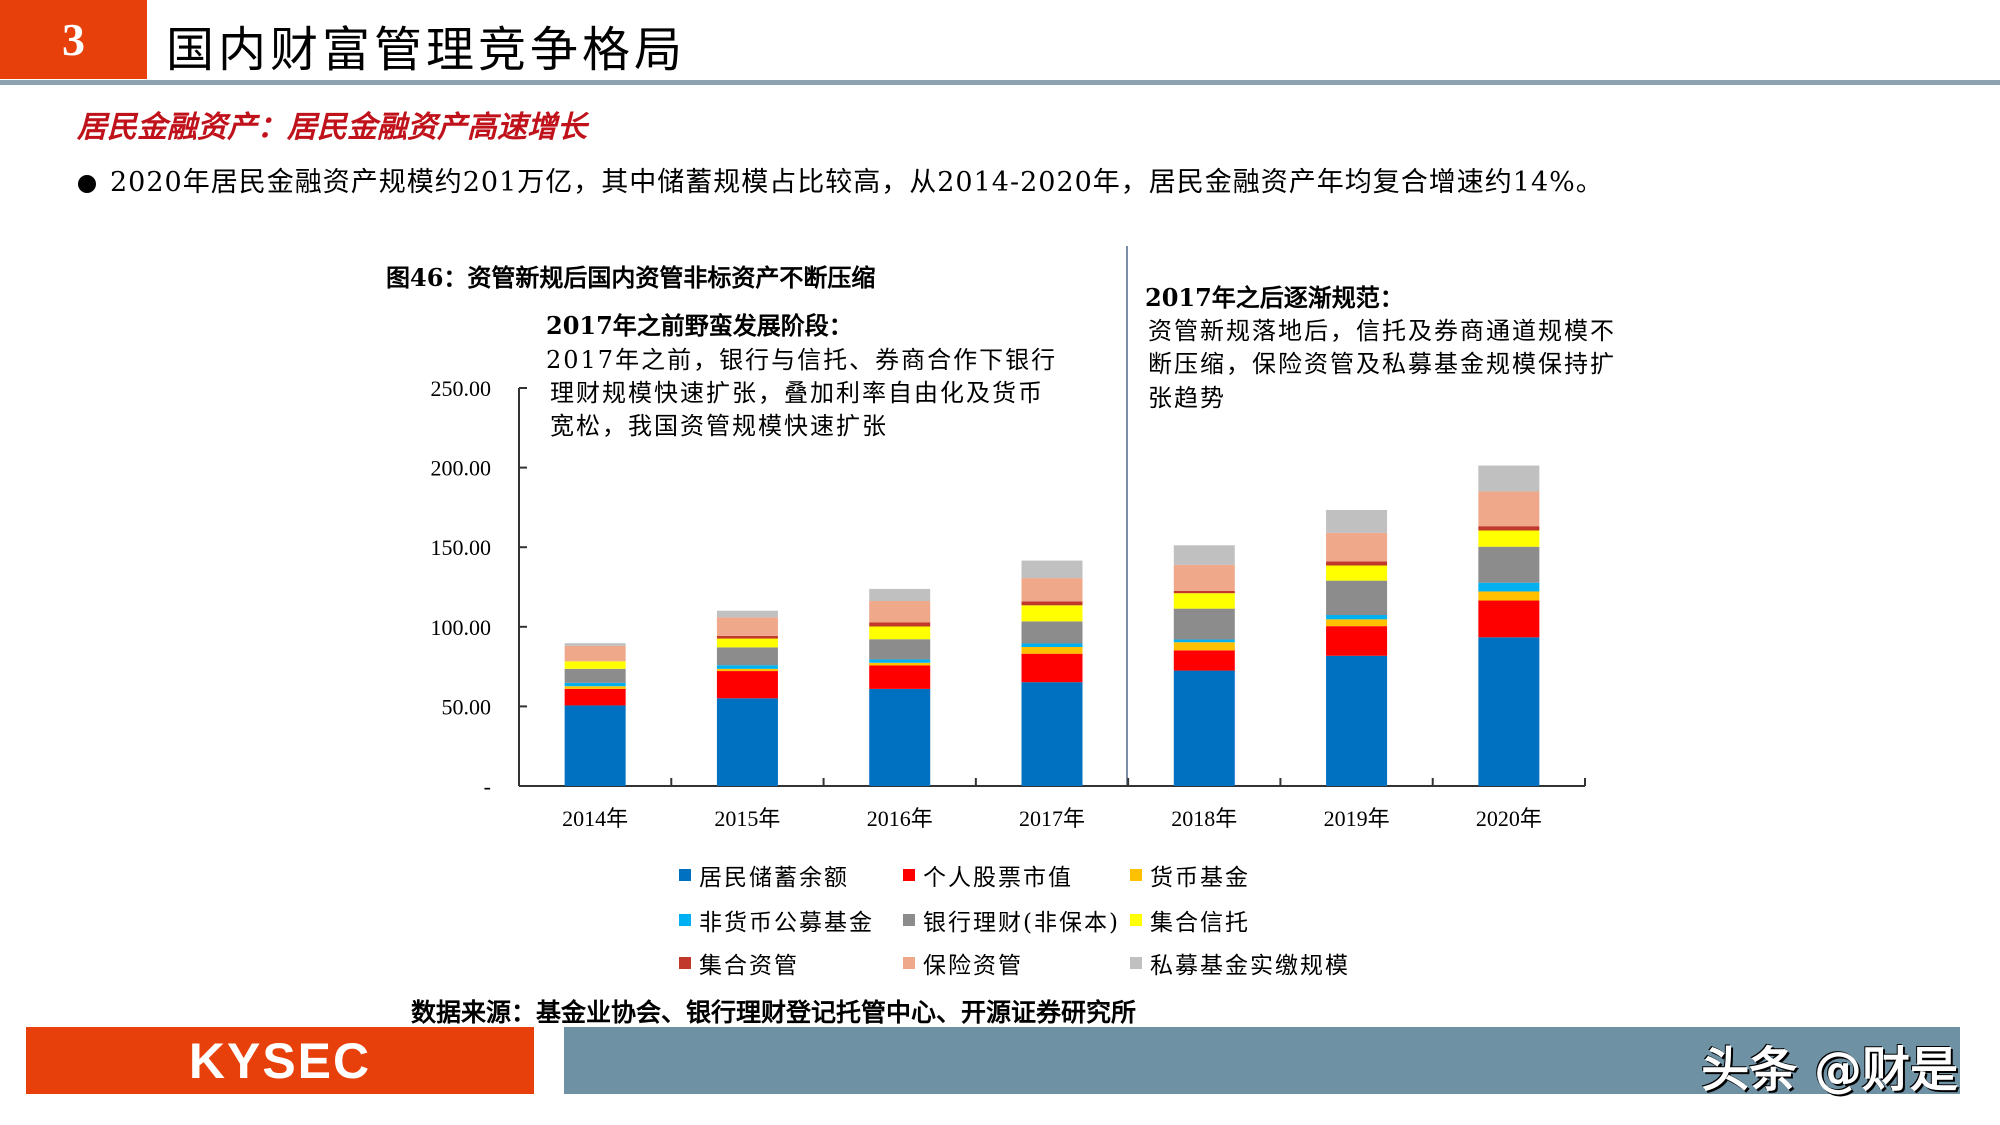  What do you see at coordinates (998, 878) in the screenshot?
I see `legend-label: 个人股票市值` at bounding box center [998, 878].